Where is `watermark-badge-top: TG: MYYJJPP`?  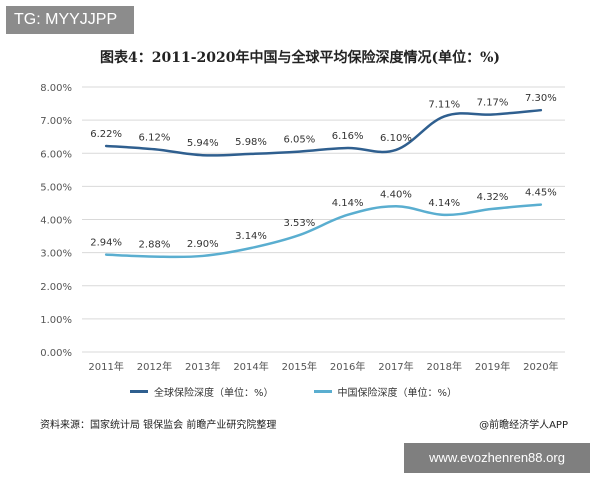
watermark-badge-top: TG: MYYJJPP is located at coordinates (70, 20).